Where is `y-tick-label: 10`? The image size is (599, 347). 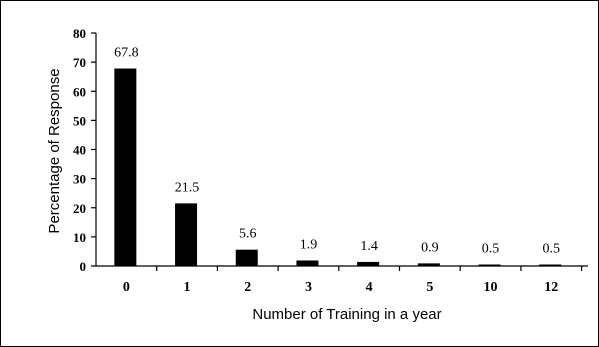 y-tick-label: 10 is located at coordinates (79, 237).